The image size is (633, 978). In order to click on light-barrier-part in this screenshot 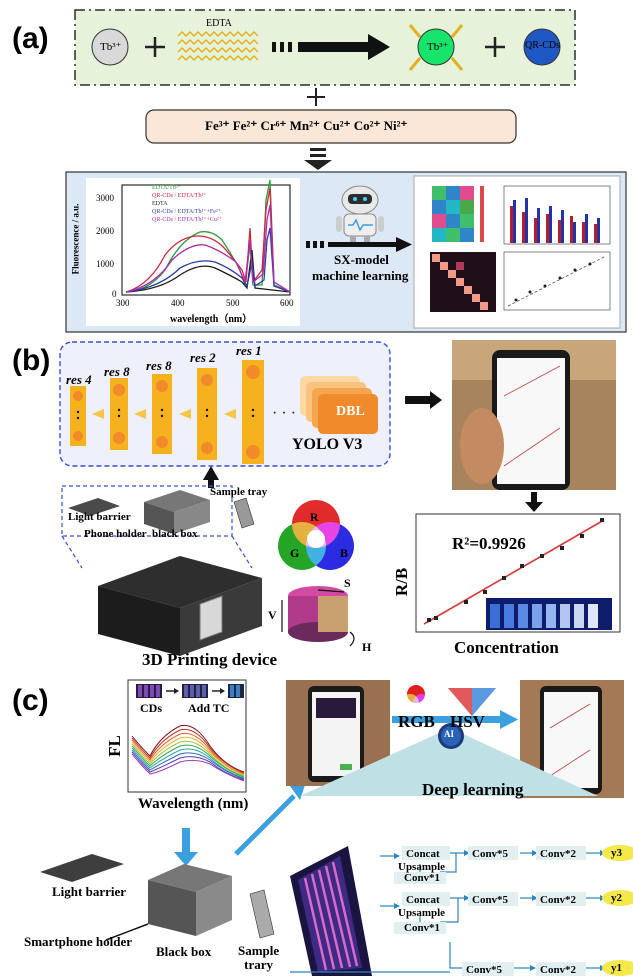, I will do `click(94, 507)`.